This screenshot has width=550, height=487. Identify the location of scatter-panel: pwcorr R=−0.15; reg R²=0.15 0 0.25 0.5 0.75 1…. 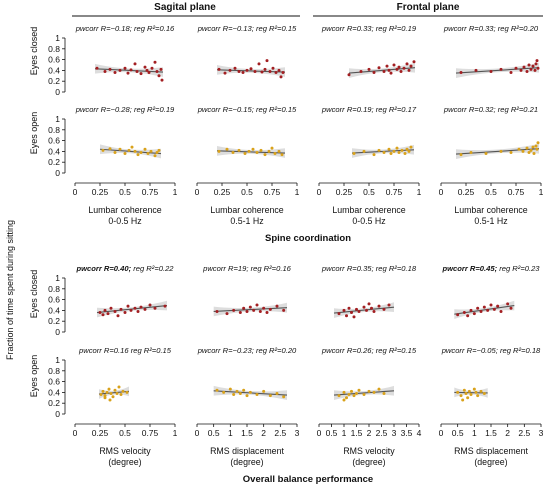
(247, 165).